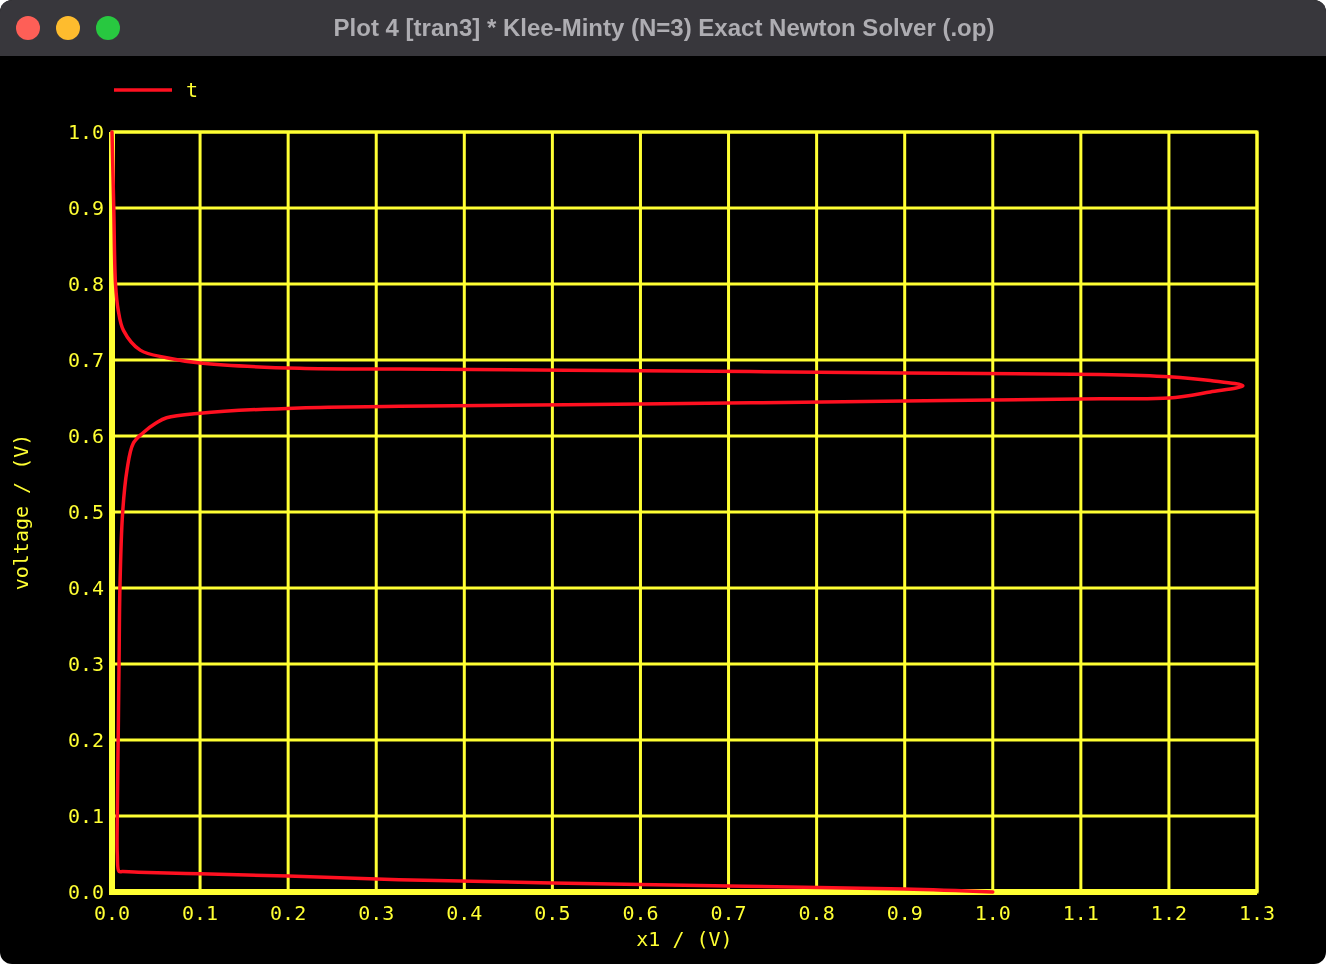 The image size is (1326, 964). Describe the element at coordinates (376, 913) in the screenshot. I see `x-tick-label: 0.3` at that location.